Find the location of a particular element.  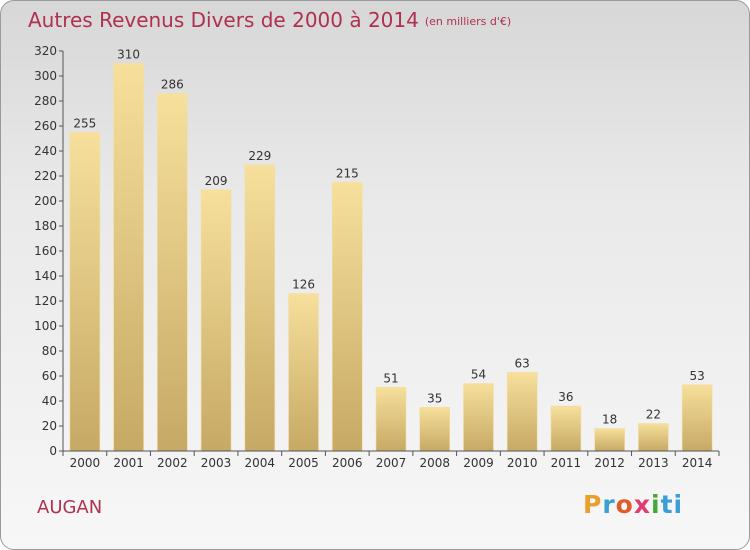

x-tick-label: 2014 is located at coordinates (697, 463).